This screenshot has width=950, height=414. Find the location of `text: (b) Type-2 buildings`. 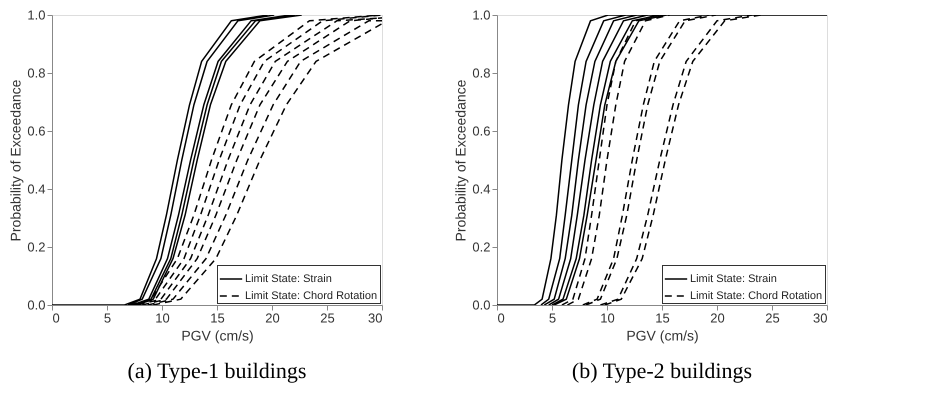

text: (b) Type-2 buildings is located at coordinates (662, 370).